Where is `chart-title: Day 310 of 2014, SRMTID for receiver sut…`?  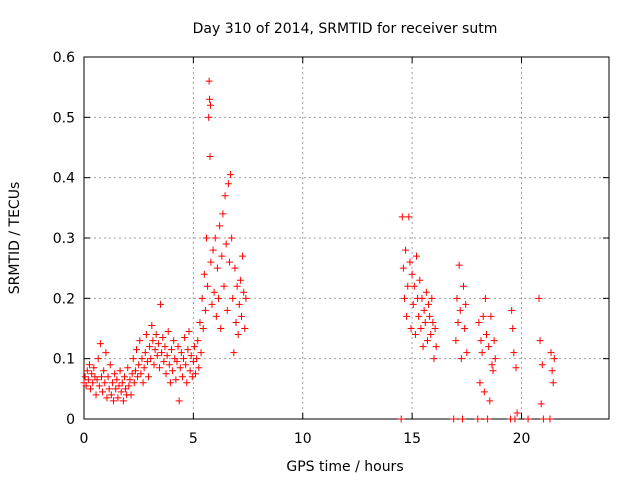
chart-title: Day 310 of 2014, SRMTID for receiver sut… is located at coordinates (345, 29).